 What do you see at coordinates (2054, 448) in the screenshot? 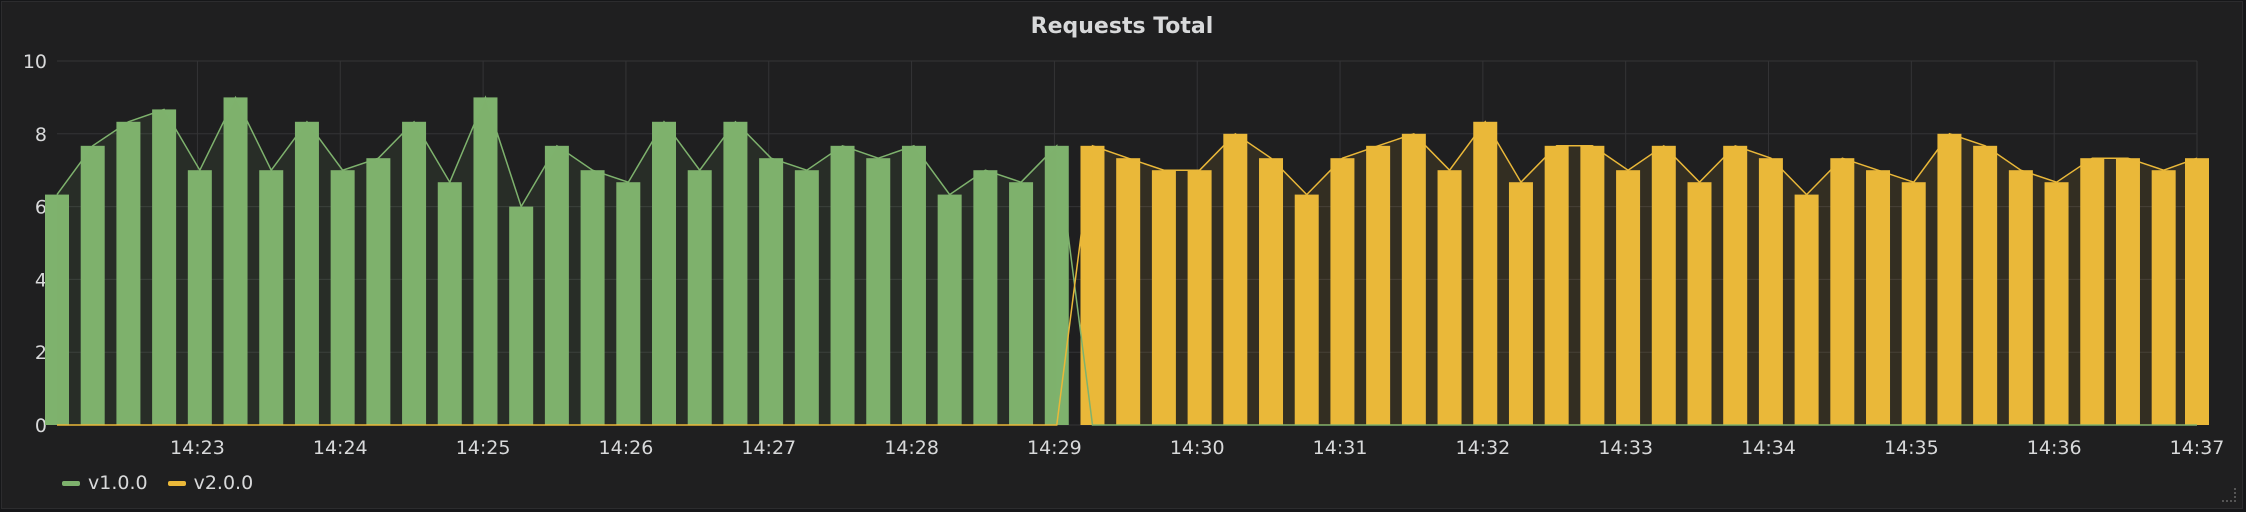
I see `x-tick-label: 14:36` at bounding box center [2054, 448].